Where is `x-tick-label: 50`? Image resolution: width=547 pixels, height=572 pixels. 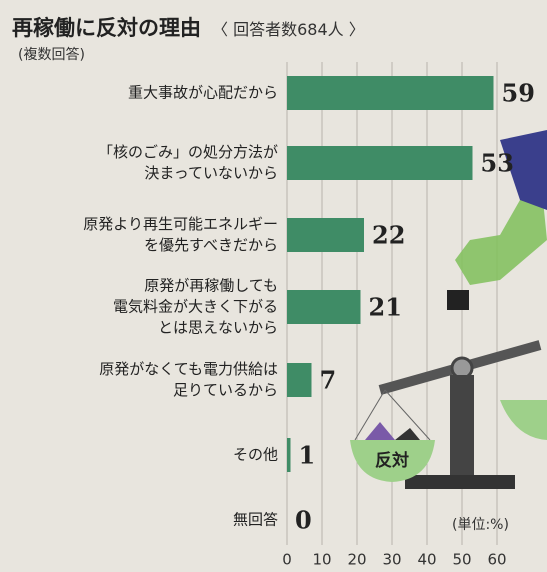
x-tick-label: 50 is located at coordinates (461, 560).